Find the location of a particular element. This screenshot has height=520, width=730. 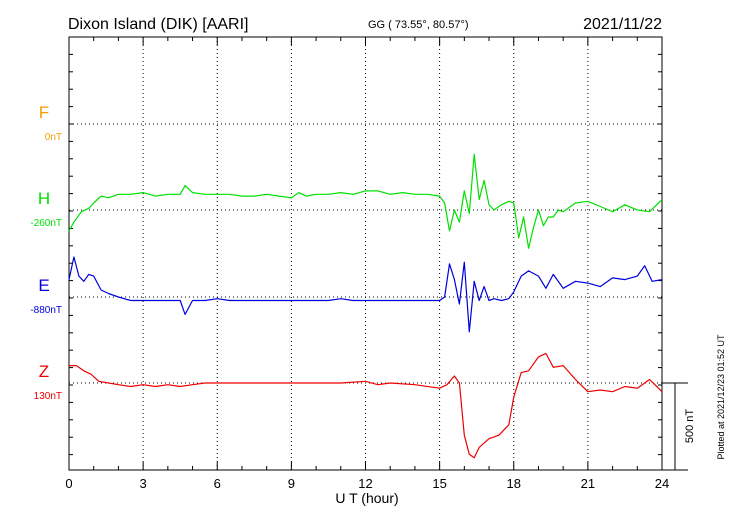

x-tick-label: 9 is located at coordinates (291, 483).